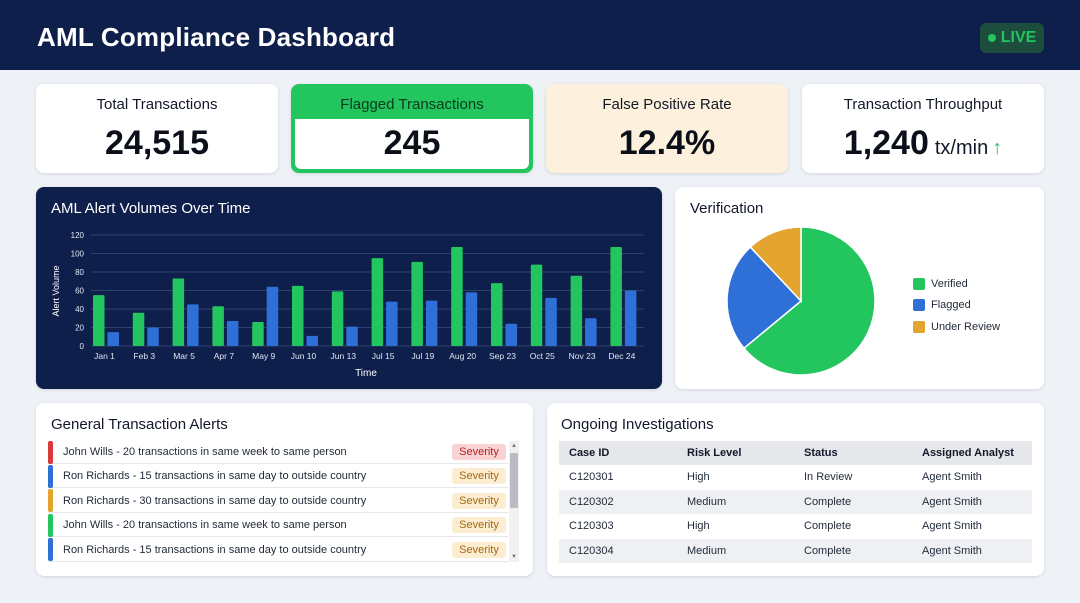 The height and width of the screenshot is (603, 1080). I want to click on live-badge: LIVE, so click(1012, 38).